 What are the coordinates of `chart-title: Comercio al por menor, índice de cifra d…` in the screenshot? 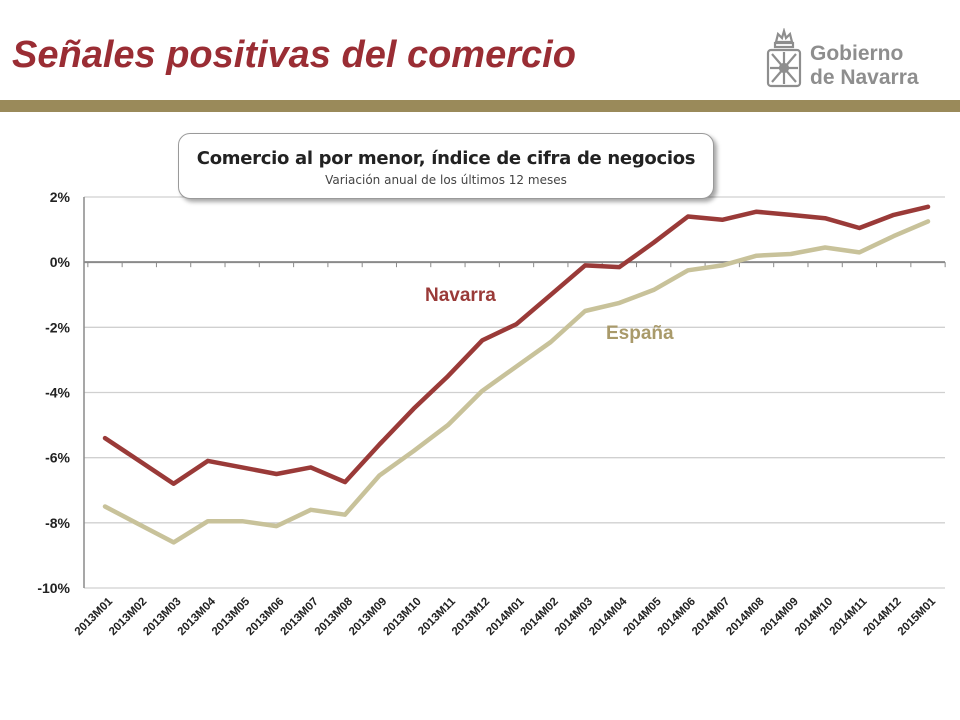 It's located at (446, 158).